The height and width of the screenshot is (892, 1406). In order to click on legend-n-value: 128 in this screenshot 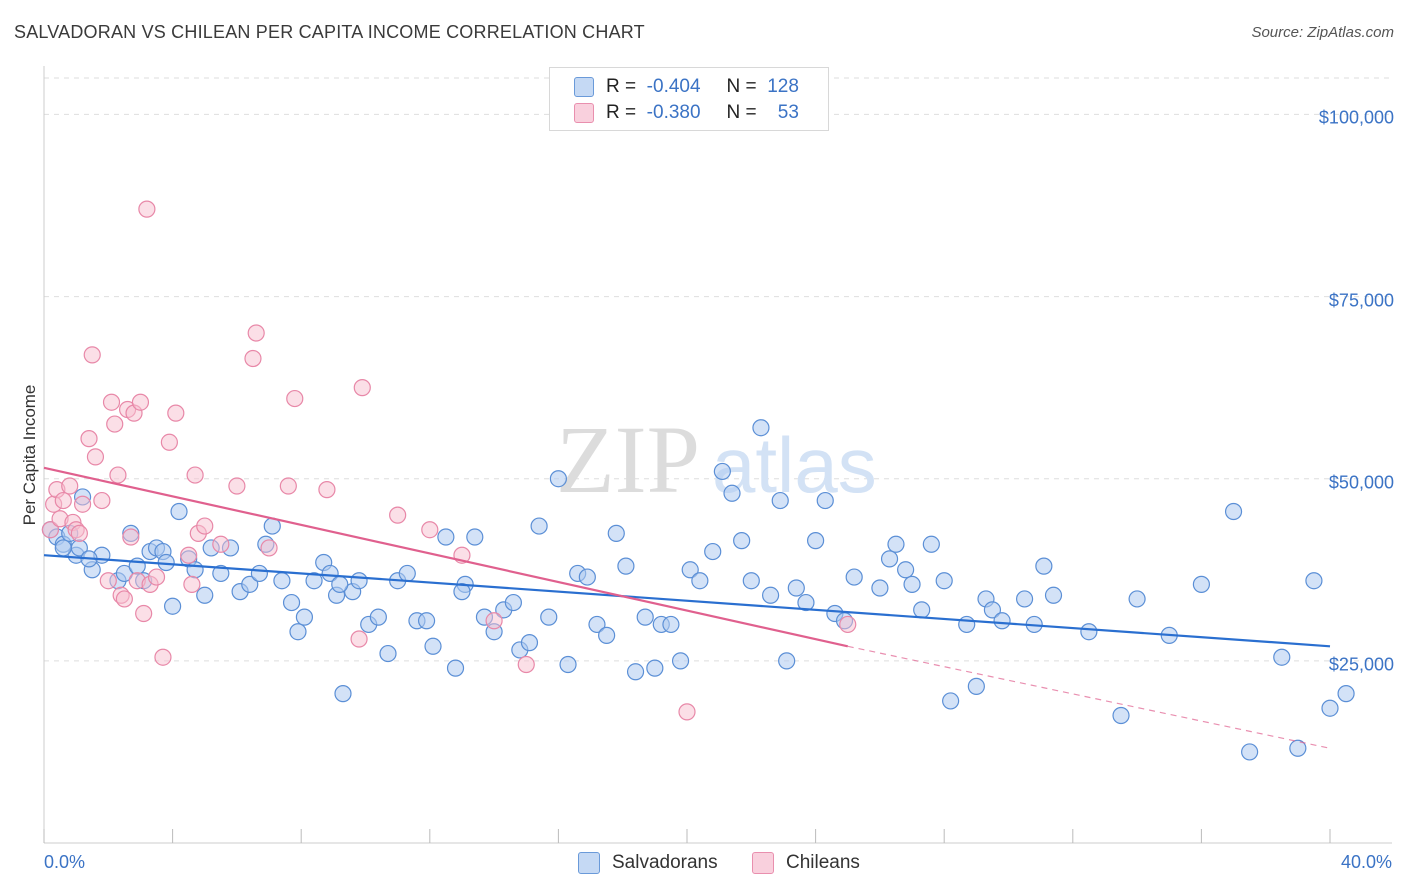, I will do `click(783, 86)`.